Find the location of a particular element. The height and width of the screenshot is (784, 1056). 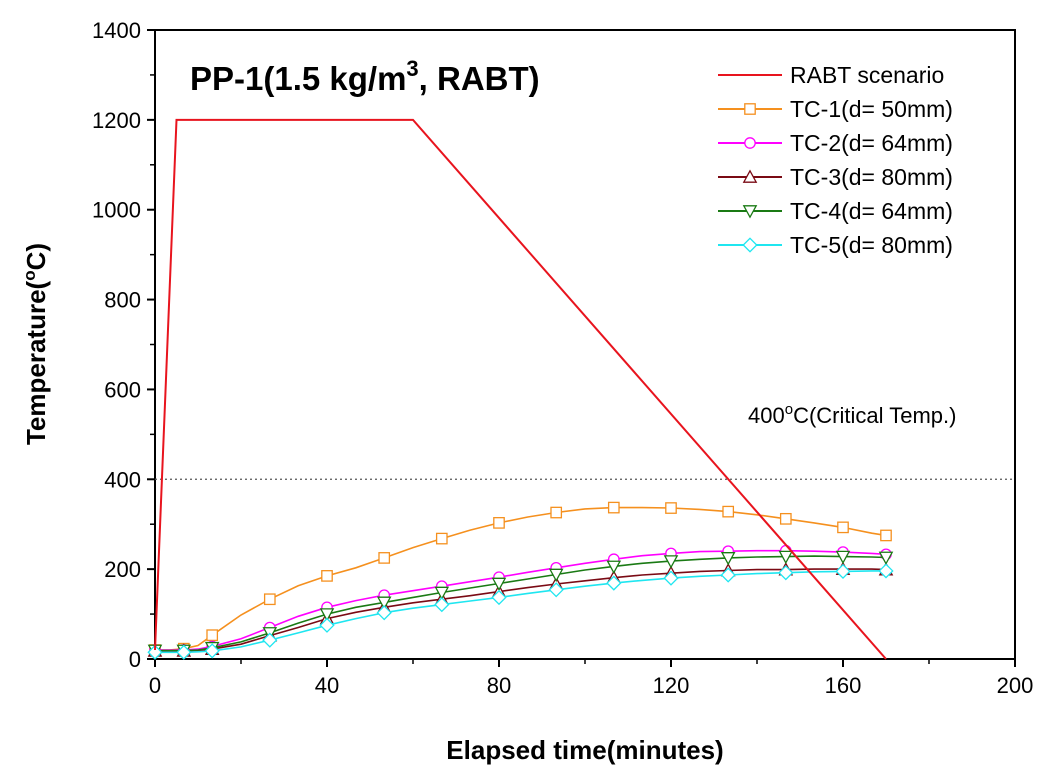

legend-label: TC-4(d= 64mm) is located at coordinates (871, 211).